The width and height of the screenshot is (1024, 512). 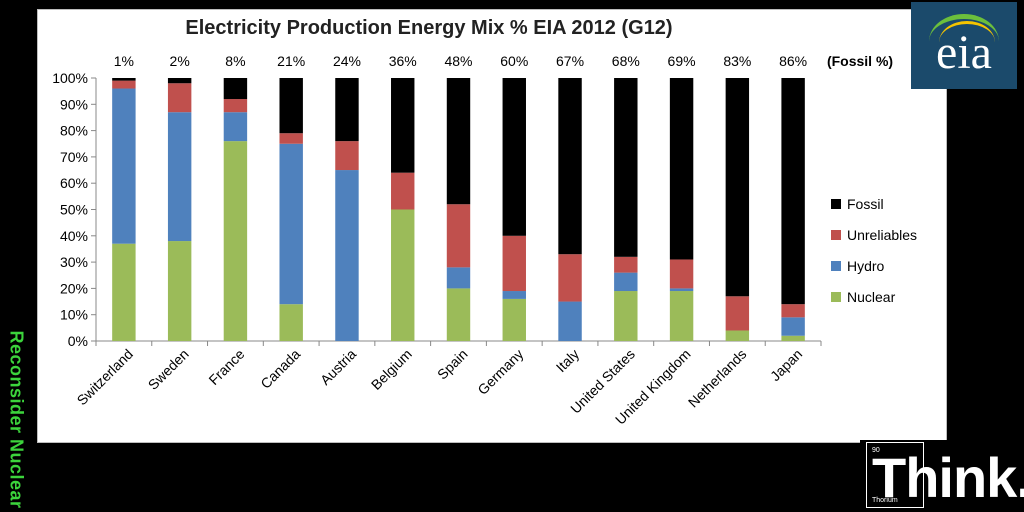 I want to click on y-tick-label: 60%, so click(x=74, y=183).